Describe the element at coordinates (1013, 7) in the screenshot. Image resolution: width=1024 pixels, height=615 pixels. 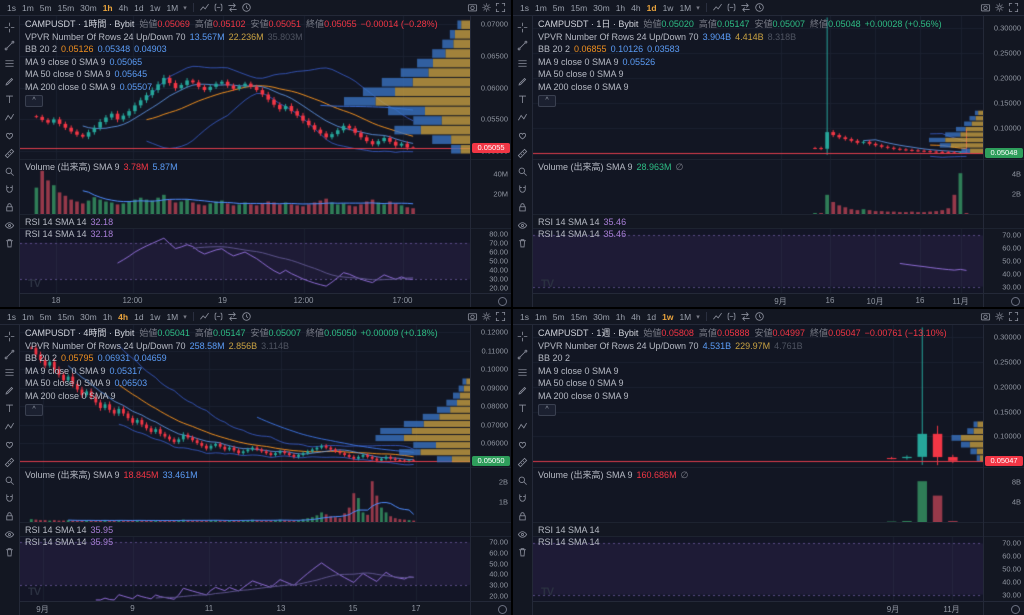
I see `fullscreen-icon` at that location.